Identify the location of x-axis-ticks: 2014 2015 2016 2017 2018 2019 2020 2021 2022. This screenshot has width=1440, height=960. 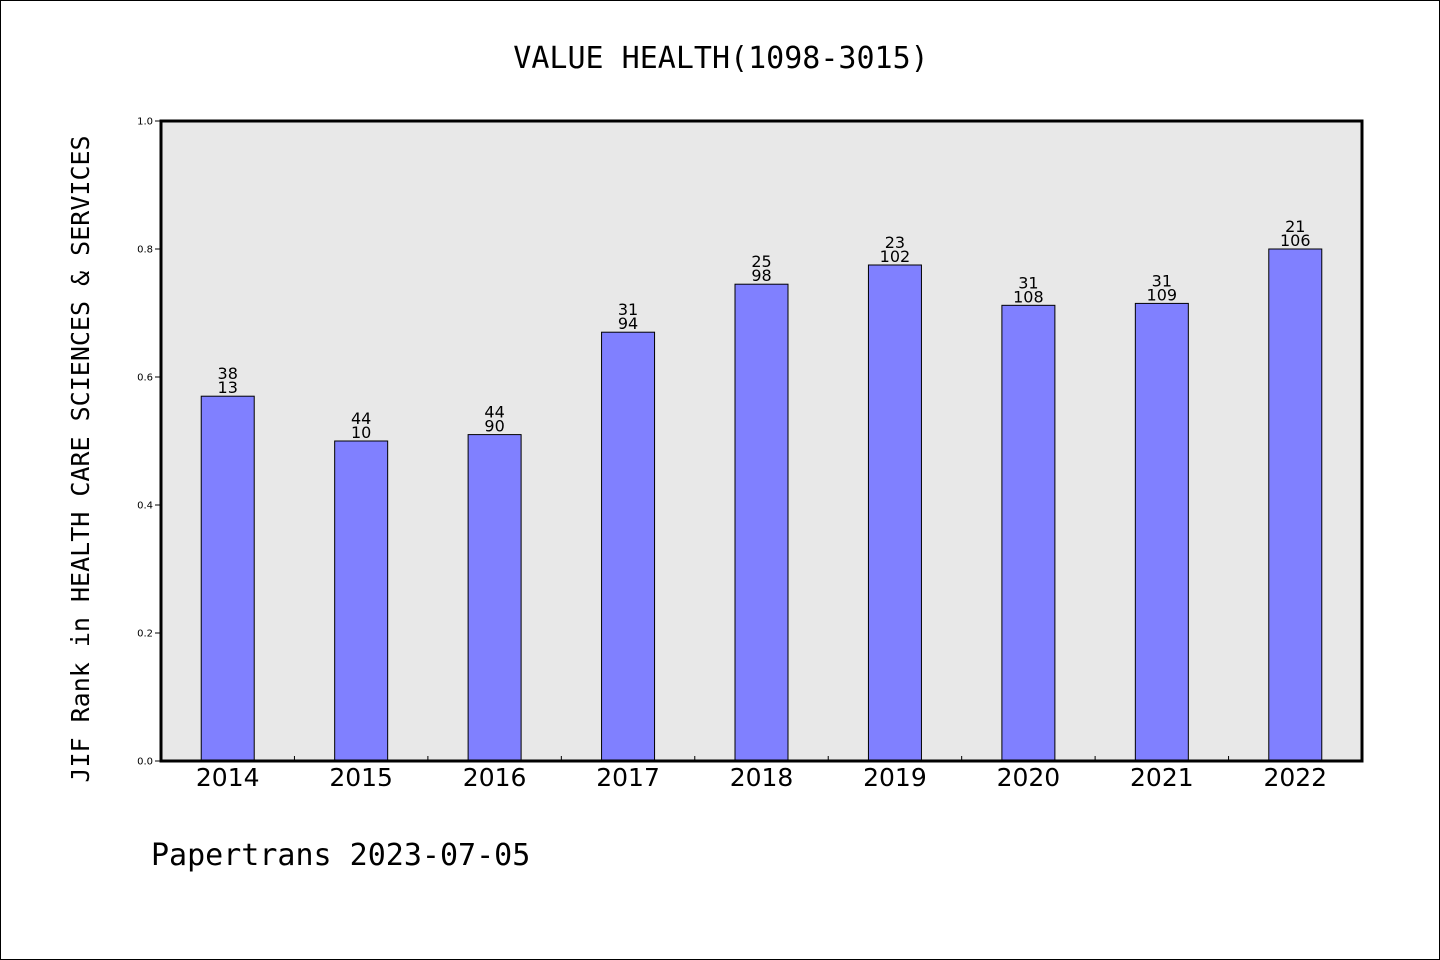
(761, 774).